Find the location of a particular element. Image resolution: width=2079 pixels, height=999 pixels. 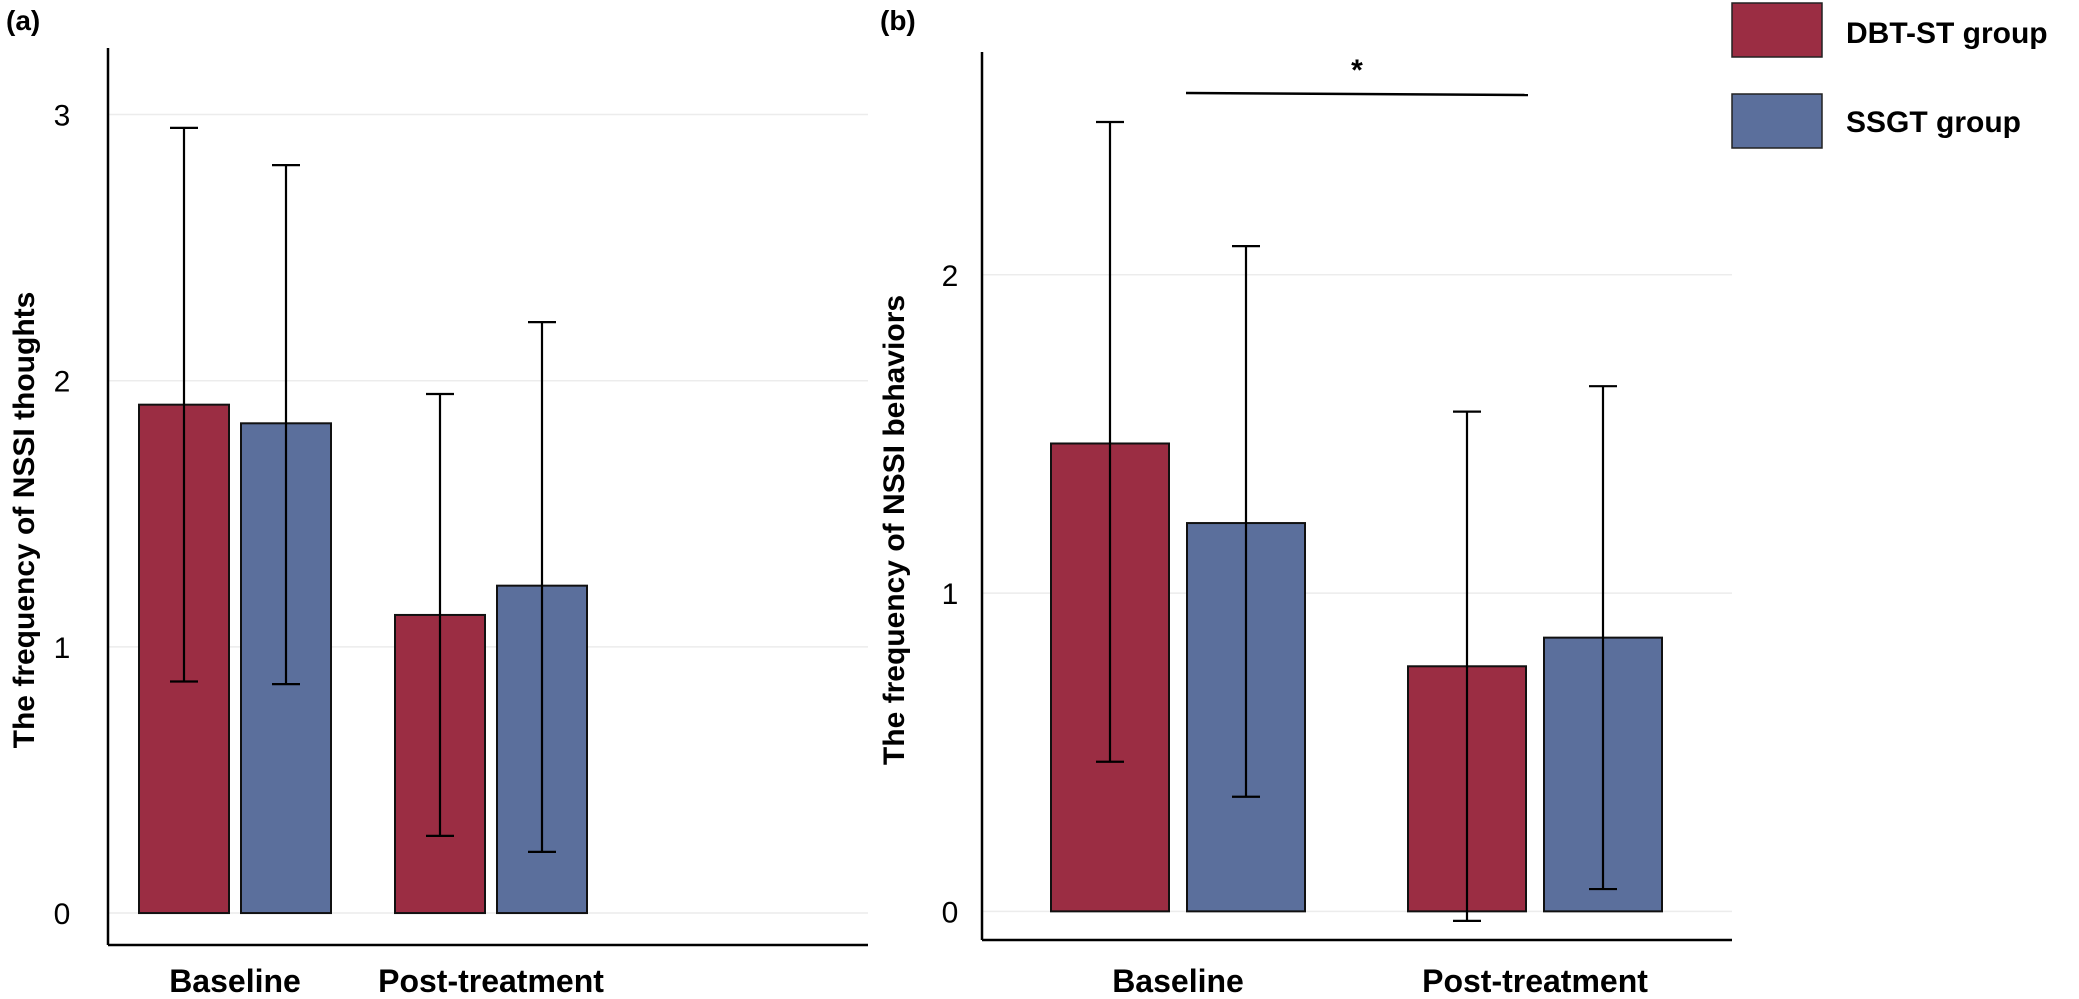

significance-bracket is located at coordinates (1357, 94).